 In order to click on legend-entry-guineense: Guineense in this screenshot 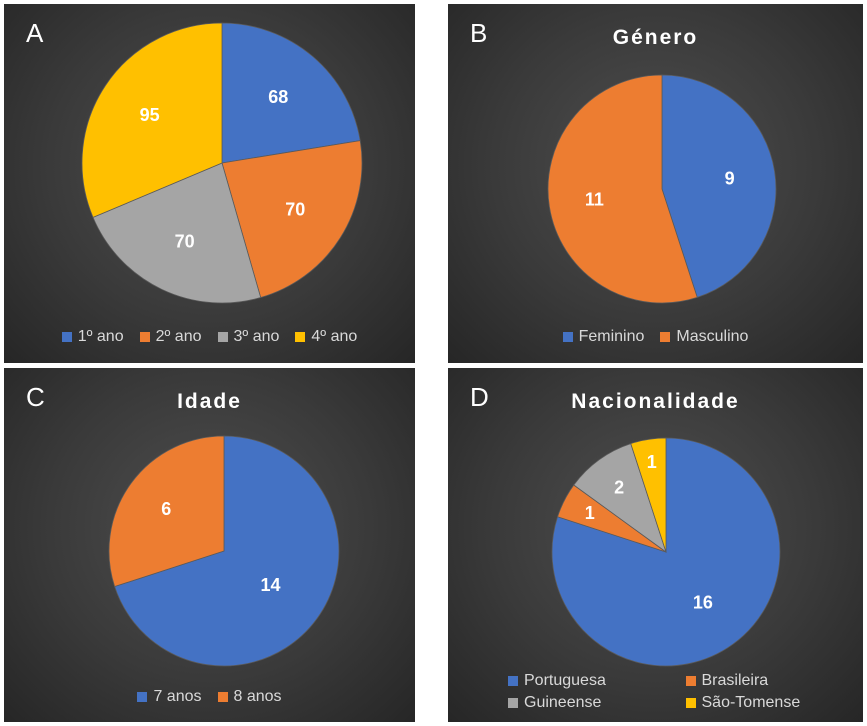, I will do `click(597, 703)`.